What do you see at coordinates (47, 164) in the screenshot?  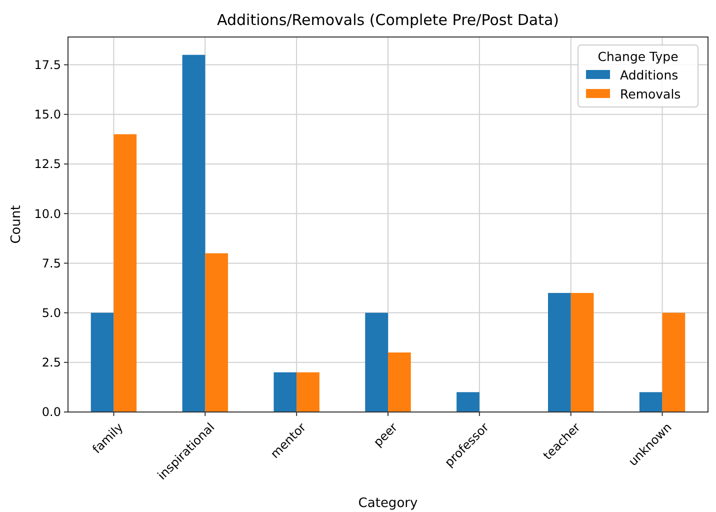 I see `y-tick-label: 12.5` at bounding box center [47, 164].